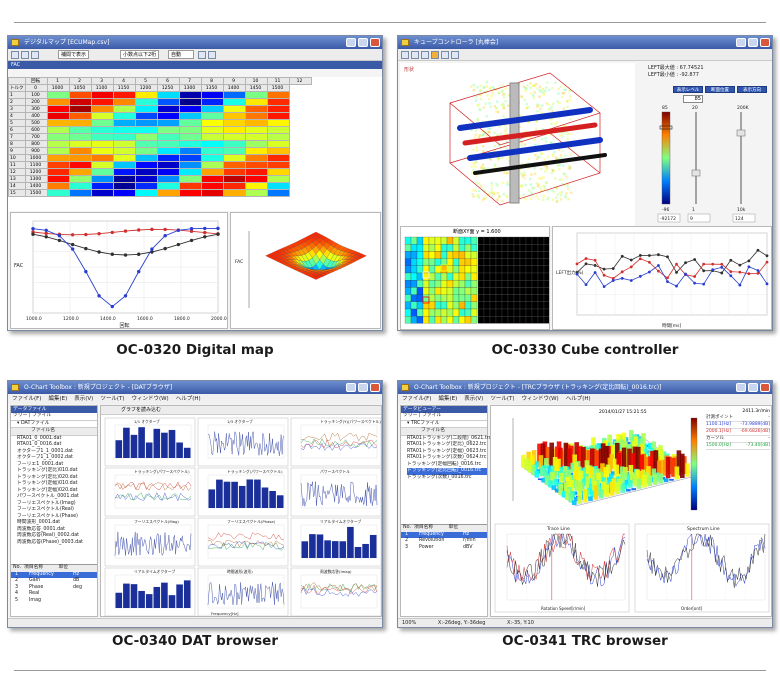 The image size is (780, 687). Describe the element at coordinates (752, 89) in the screenshot. I see `direction-button: 表示方向` at that location.